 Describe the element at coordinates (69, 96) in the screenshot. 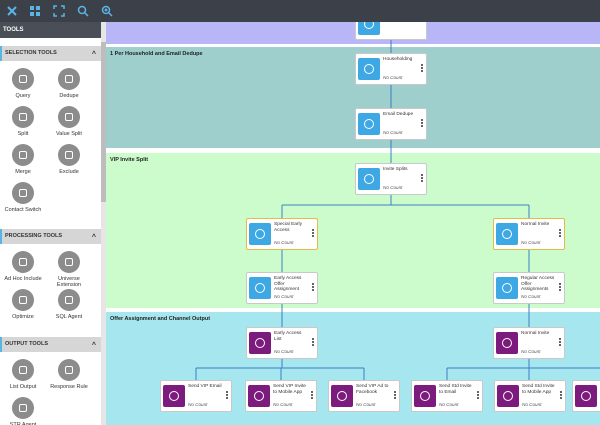

I see `tool-label: Dedupe` at that location.